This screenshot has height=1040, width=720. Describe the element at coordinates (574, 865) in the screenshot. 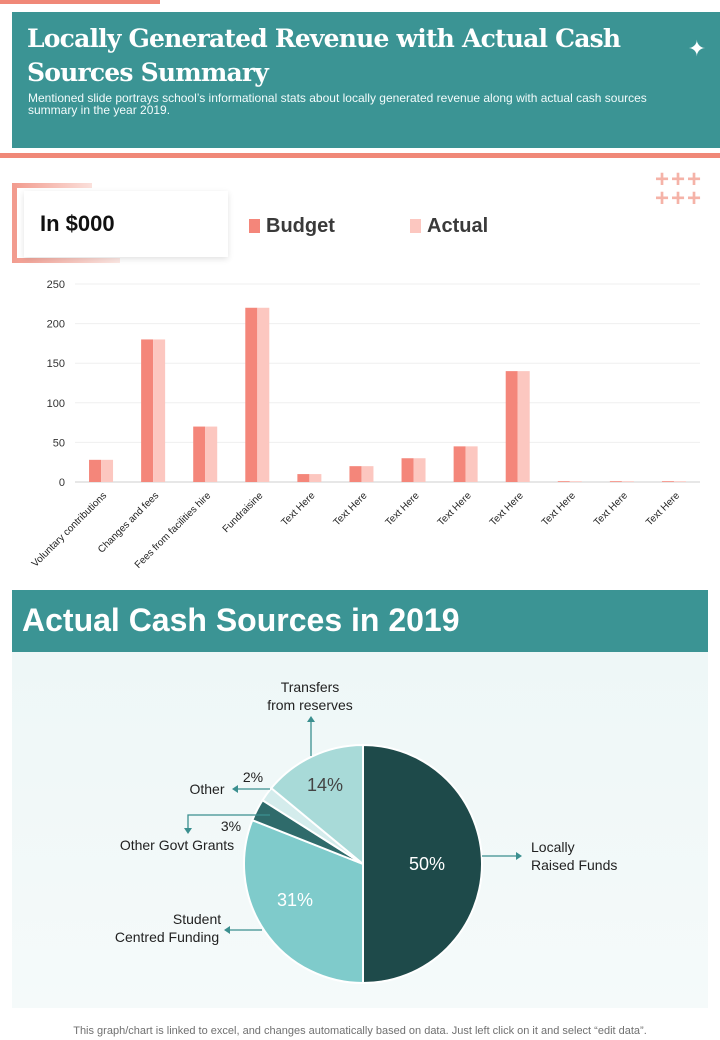

I see `slice-category-label: Raised Funds` at that location.